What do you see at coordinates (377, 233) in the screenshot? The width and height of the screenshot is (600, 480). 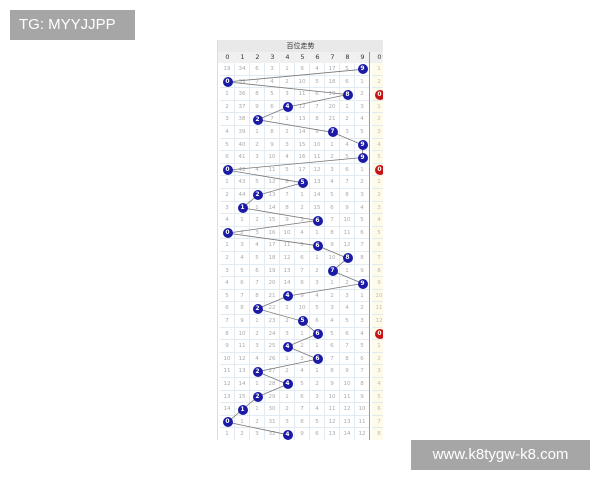 I see `extra-cell: 5` at bounding box center [377, 233].